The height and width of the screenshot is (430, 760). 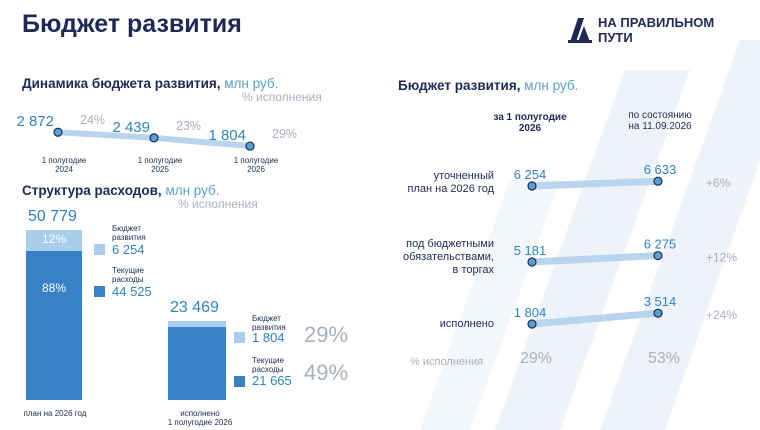 What do you see at coordinates (656, 22) in the screenshot?
I see `logo-text-line1: НА ПРАВИЛЬНОМ` at bounding box center [656, 22].